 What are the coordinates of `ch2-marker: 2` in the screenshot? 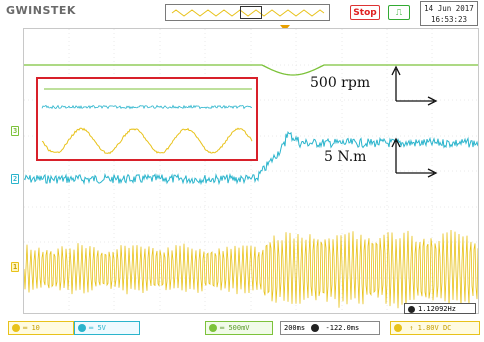 It's located at (15, 179).